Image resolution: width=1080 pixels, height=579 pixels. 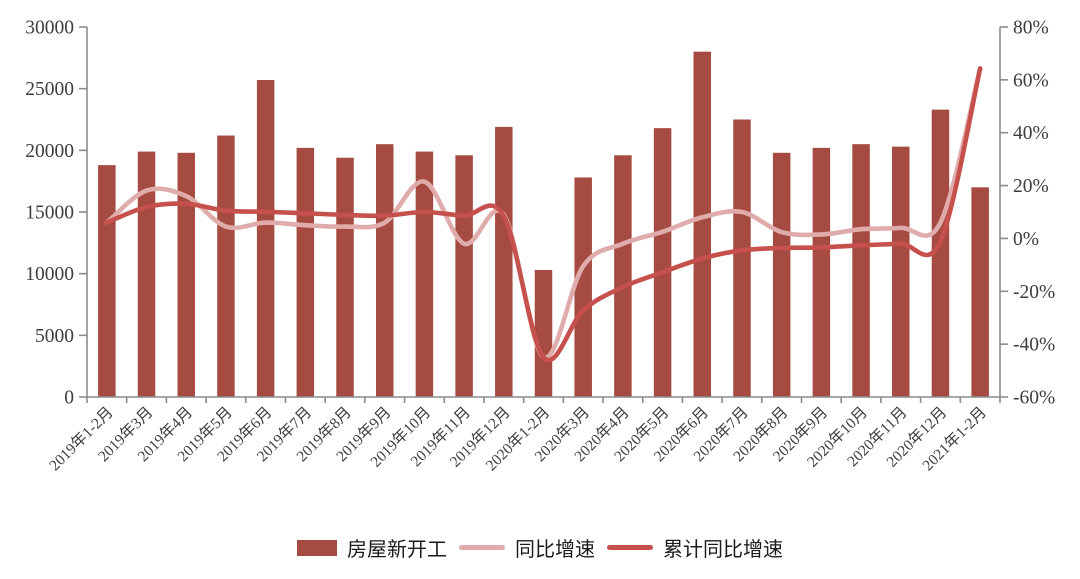 What do you see at coordinates (1027, 213) in the screenshot?
I see `right-axis-ticks: -60% -40% -20% 0% 20% 40% 60% 80%` at bounding box center [1027, 213].